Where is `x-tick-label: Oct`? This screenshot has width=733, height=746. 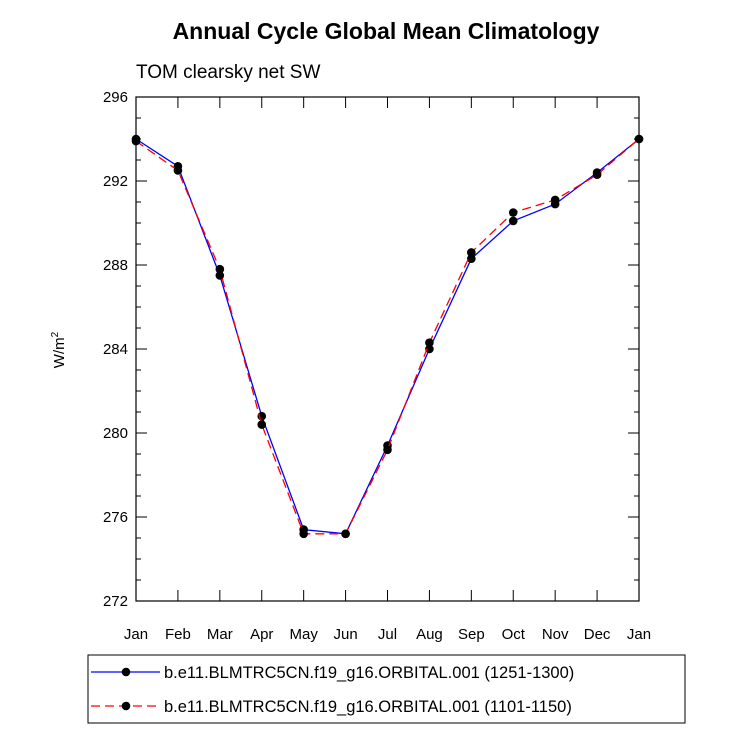
x-tick-label: Oct is located at coordinates (514, 634).